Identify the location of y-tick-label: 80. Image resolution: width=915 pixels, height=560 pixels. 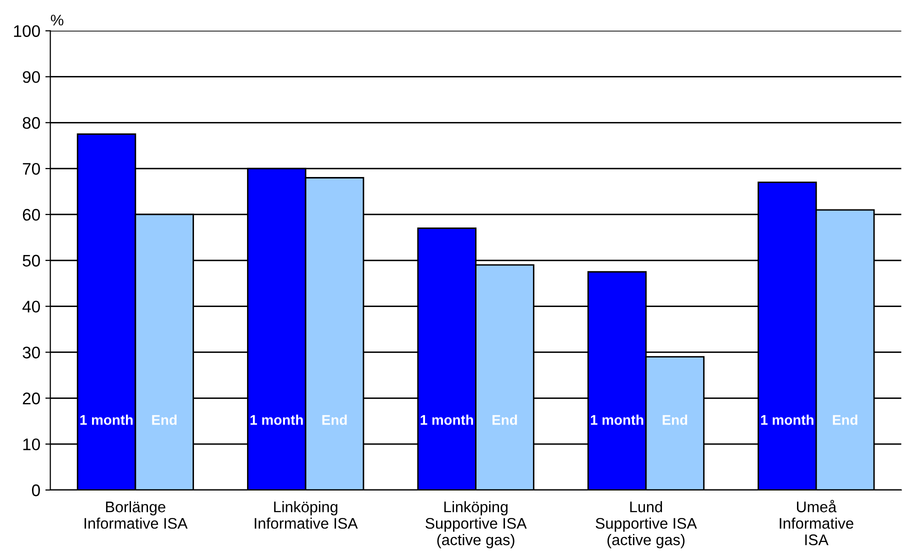
(31, 123).